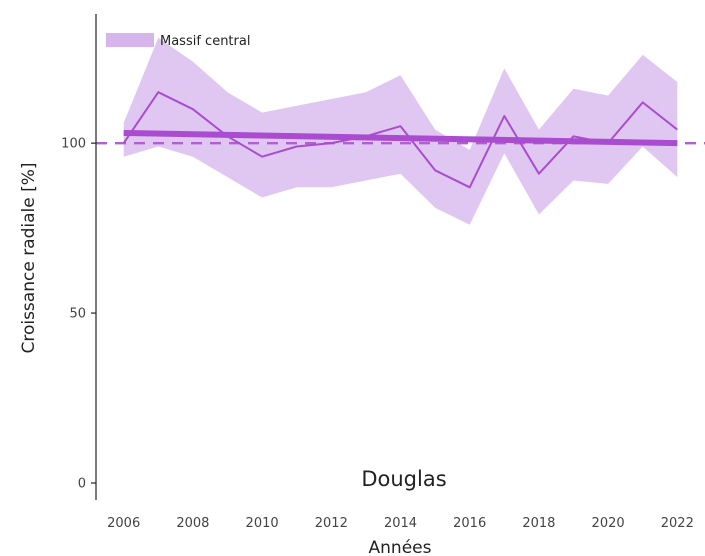 The width and height of the screenshot is (705, 556). I want to click on x-tick-label-2020: 2020, so click(608, 523).